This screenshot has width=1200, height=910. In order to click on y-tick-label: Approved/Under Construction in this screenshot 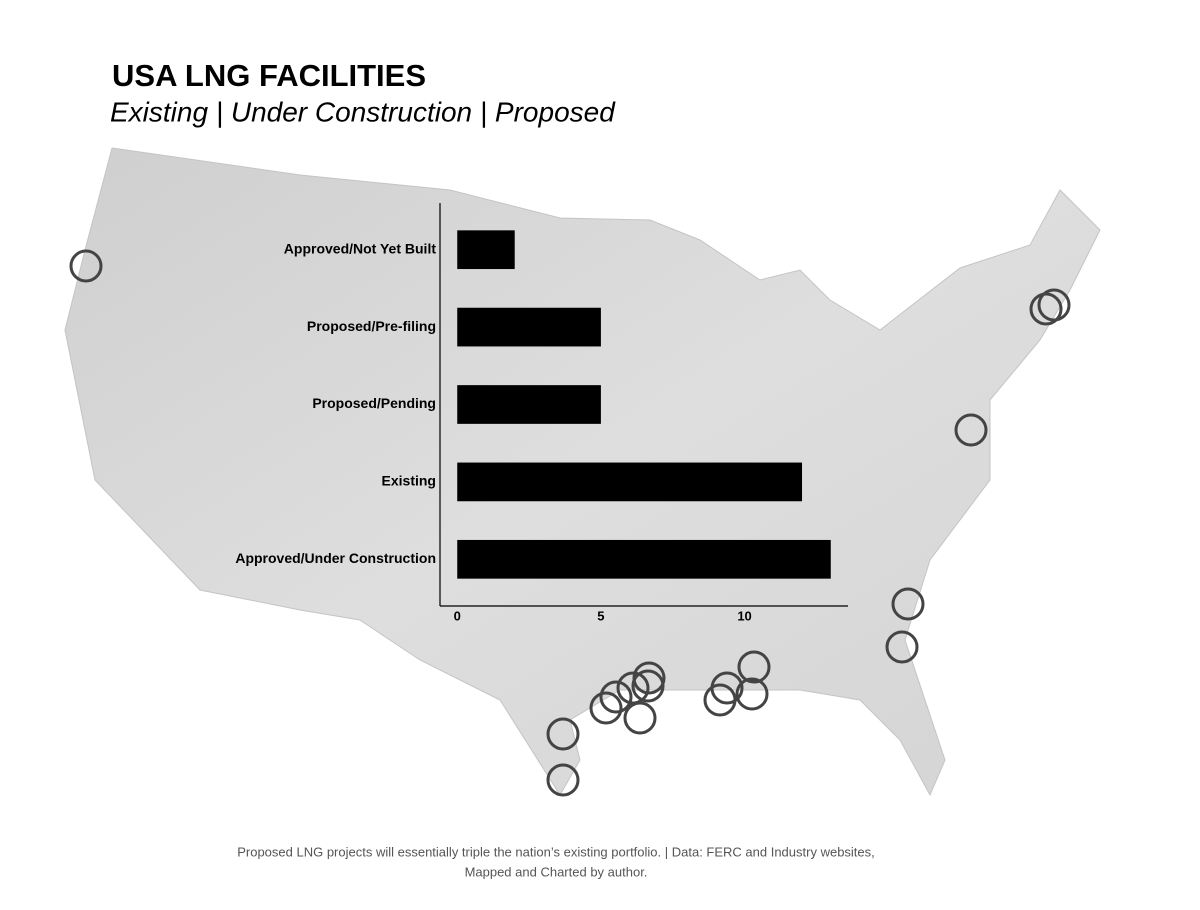, I will do `click(335, 558)`.